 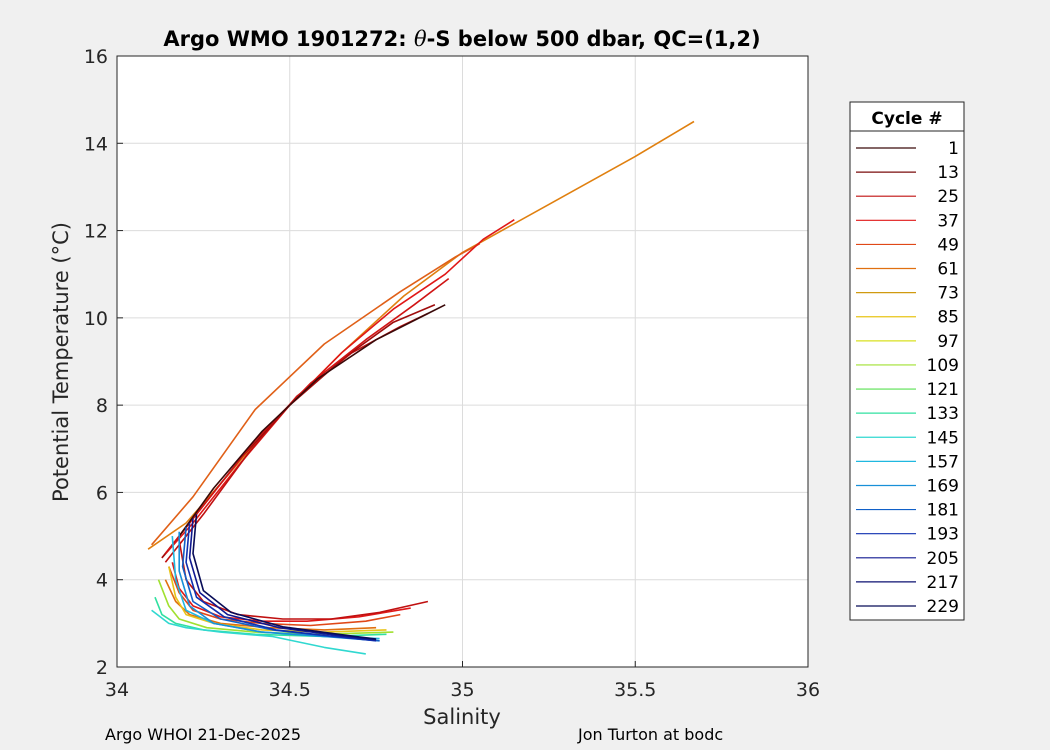 I want to click on x-axis-label: Salinity, so click(x=462, y=717).